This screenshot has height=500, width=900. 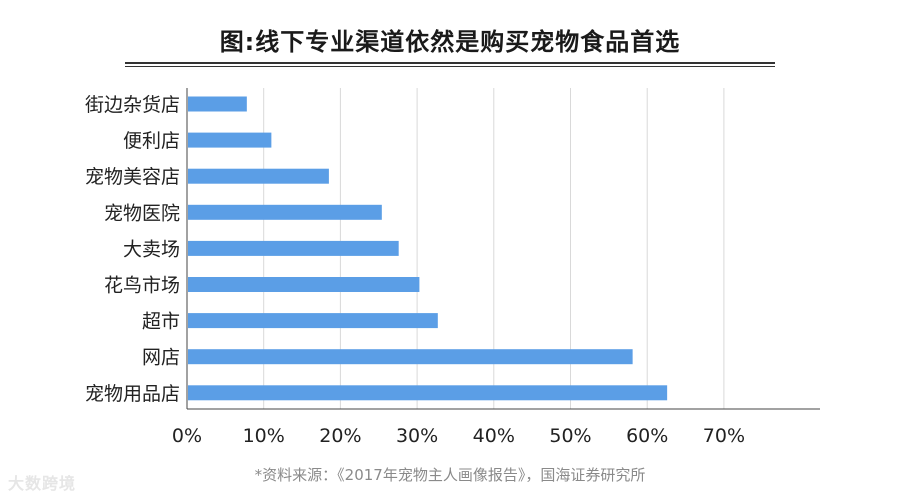 What do you see at coordinates (132, 105) in the screenshot?
I see `category-label: 街边杂货店` at bounding box center [132, 105].